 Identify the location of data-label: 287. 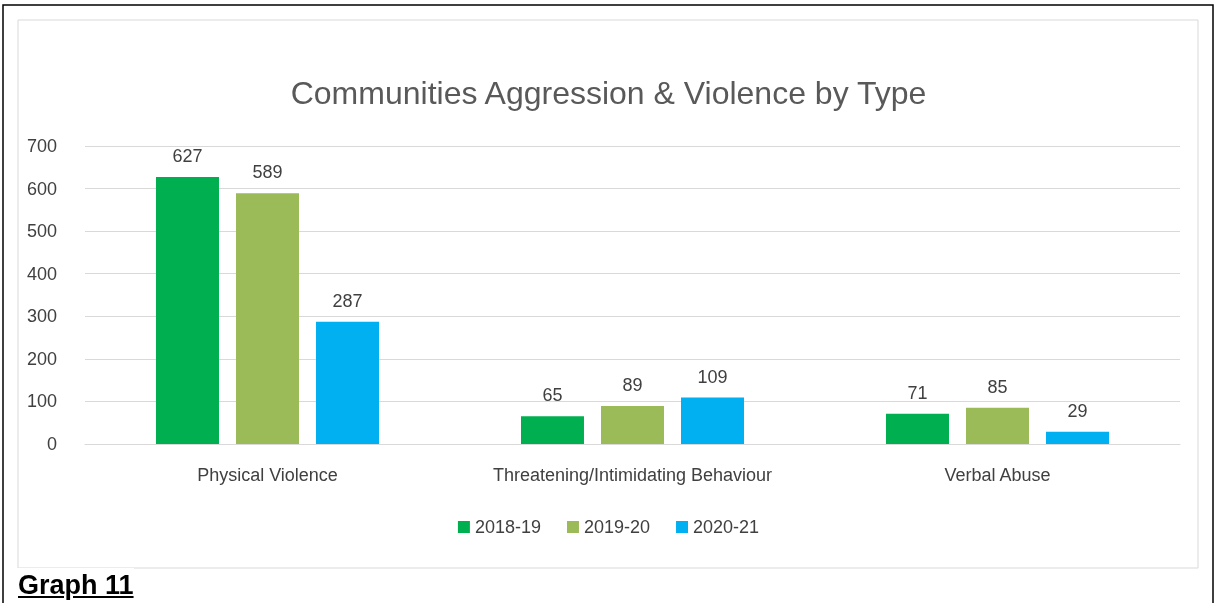
(347, 300).